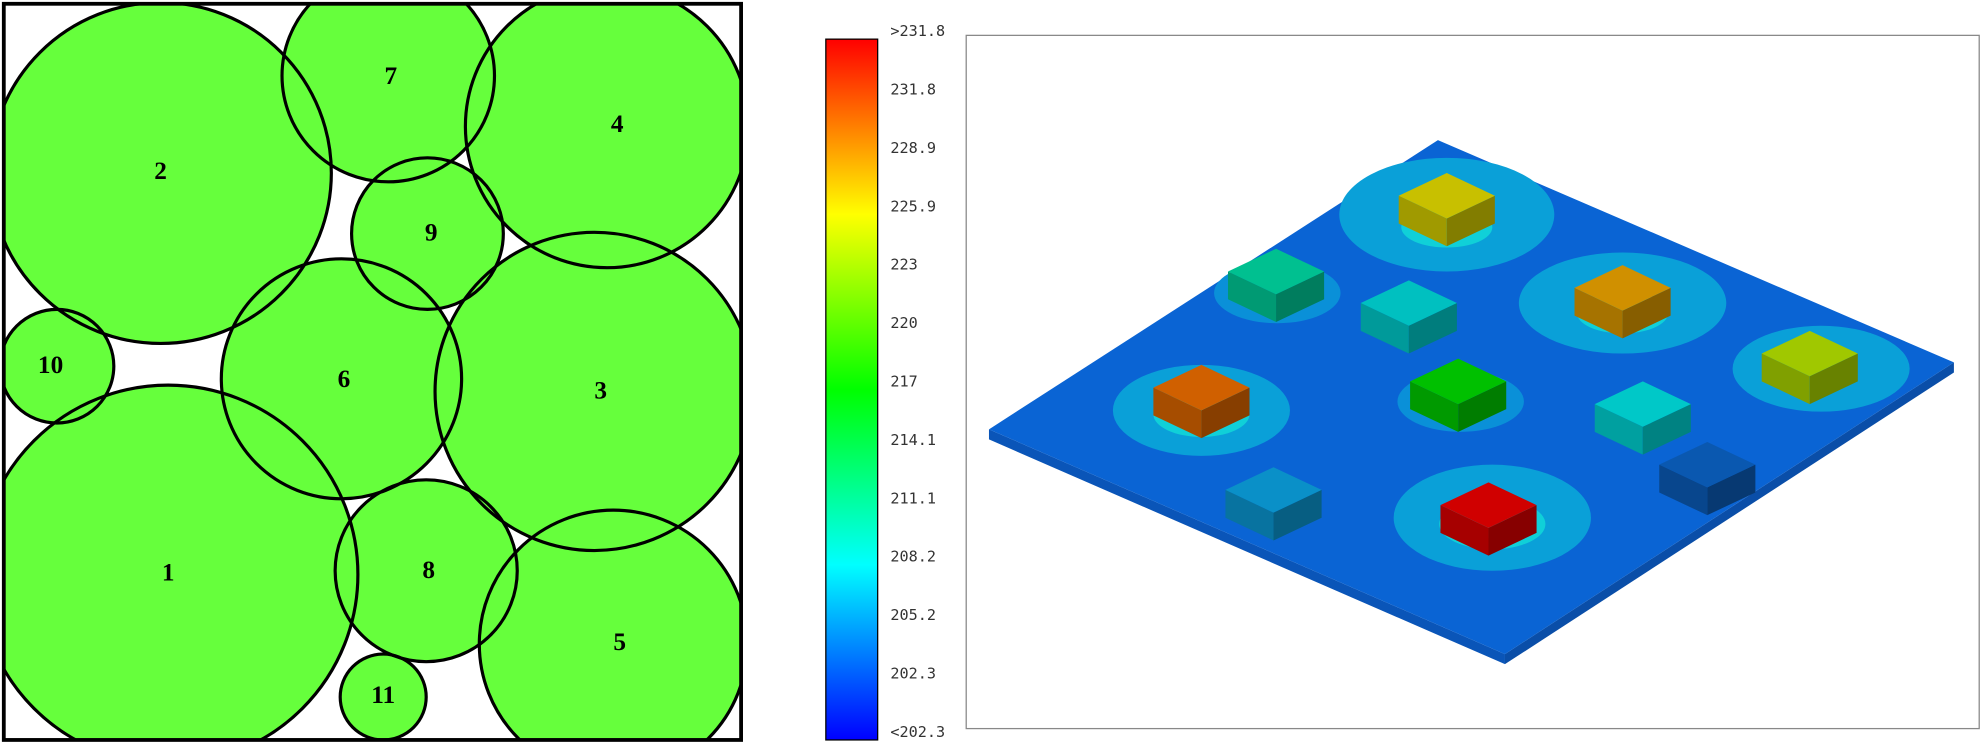  I want to click on colorbar-label: <202.3, so click(917, 732).